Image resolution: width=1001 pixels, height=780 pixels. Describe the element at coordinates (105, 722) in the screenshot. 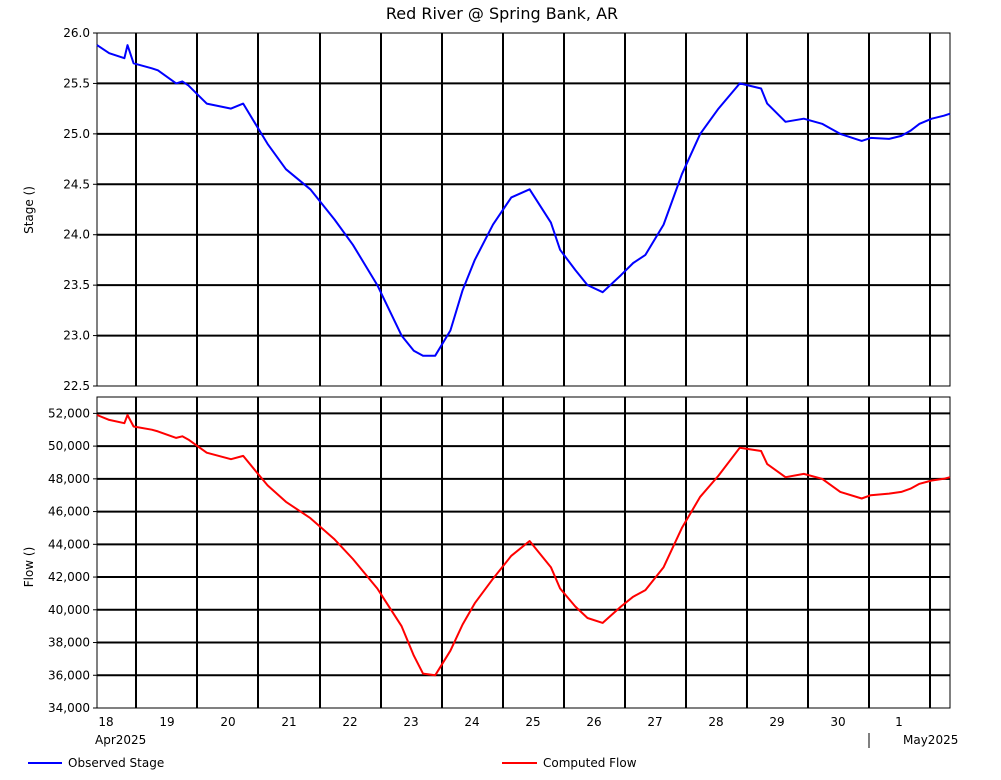

I see `x-day-label: 18` at that location.